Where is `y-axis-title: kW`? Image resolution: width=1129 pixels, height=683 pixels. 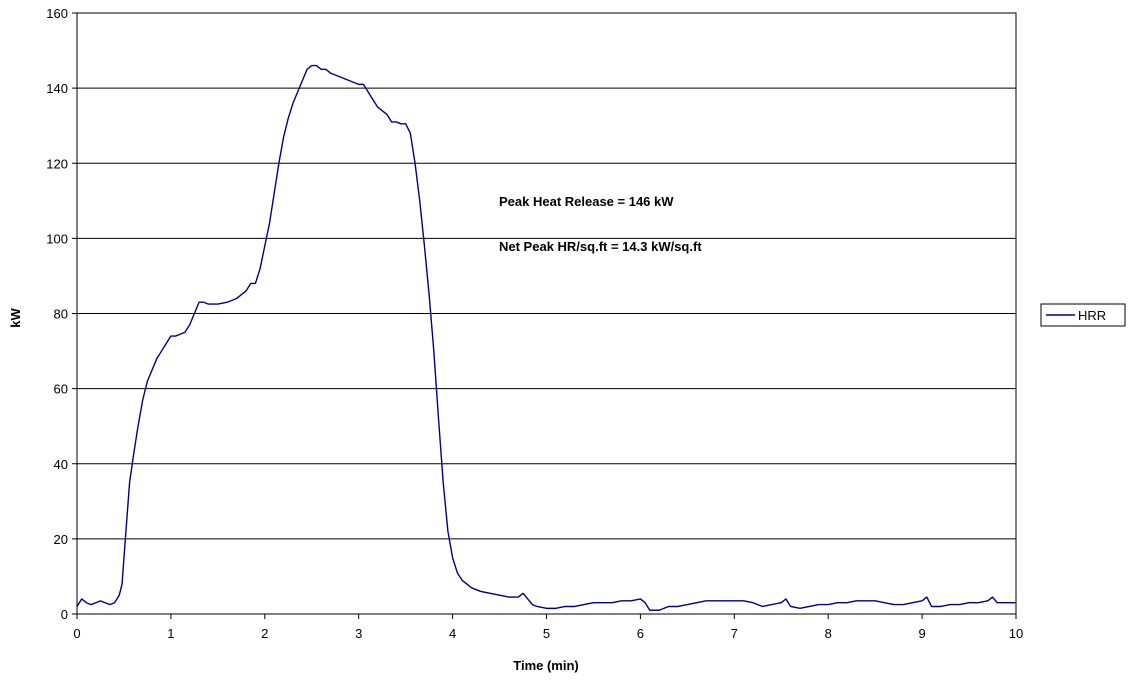 y-axis-title: kW is located at coordinates (15, 318).